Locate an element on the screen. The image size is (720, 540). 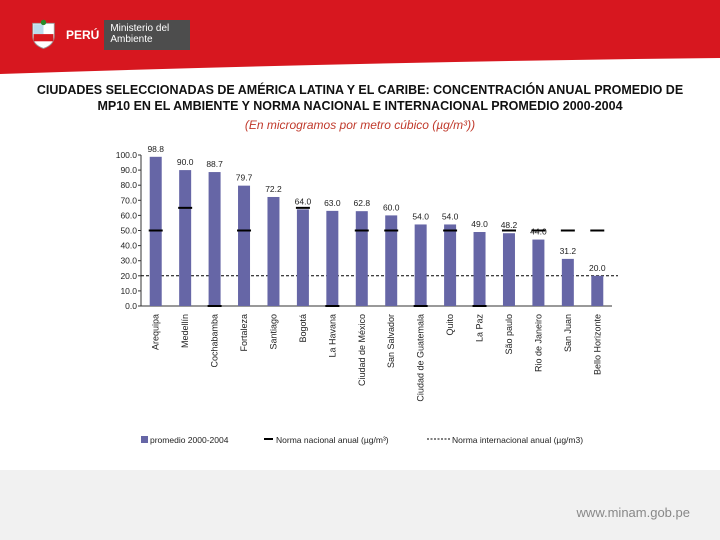
legend-national-label: Norma nacional anual (µg/m³) is located at coordinates (332, 440).